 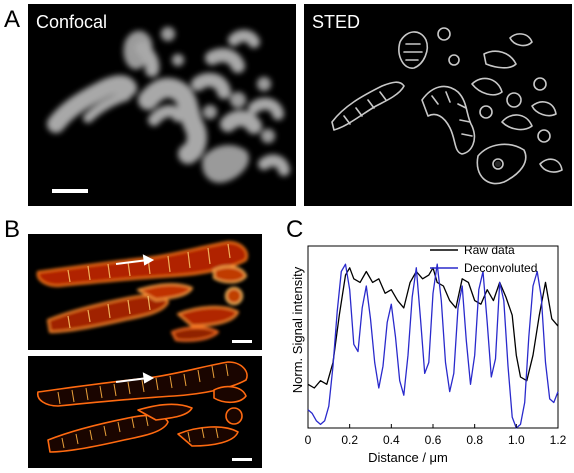 I want to click on panel-letter-a: A, so click(x=12, y=19).